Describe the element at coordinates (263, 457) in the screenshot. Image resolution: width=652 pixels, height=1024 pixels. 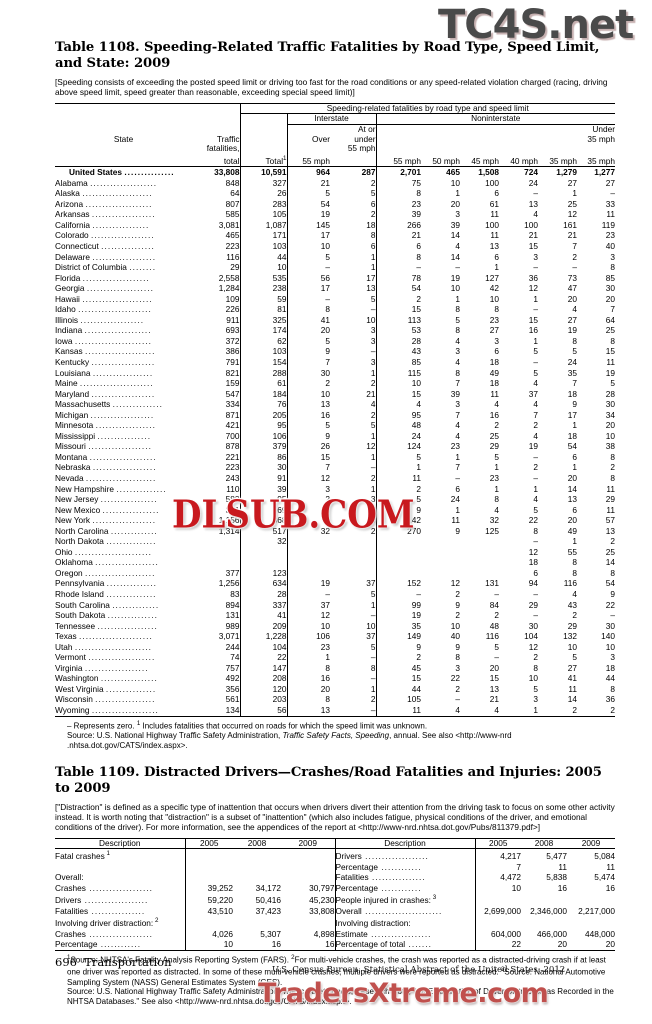
I see `data-cell: 86` at that location.